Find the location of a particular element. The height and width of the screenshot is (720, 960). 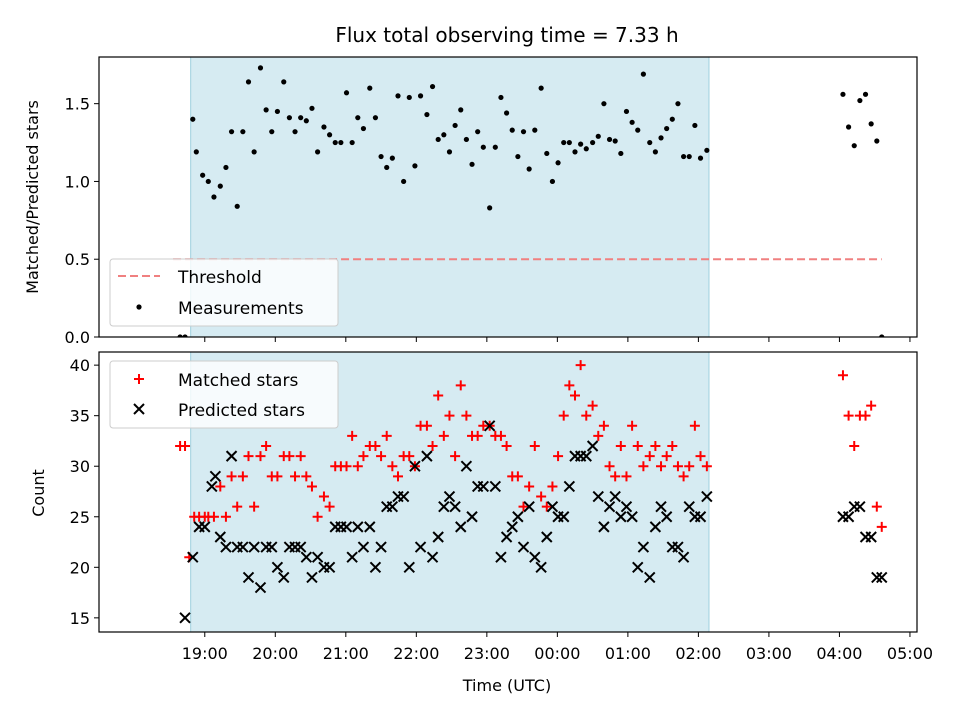

chart-title: Flux total observing time = 7.33 h is located at coordinates (506, 35).